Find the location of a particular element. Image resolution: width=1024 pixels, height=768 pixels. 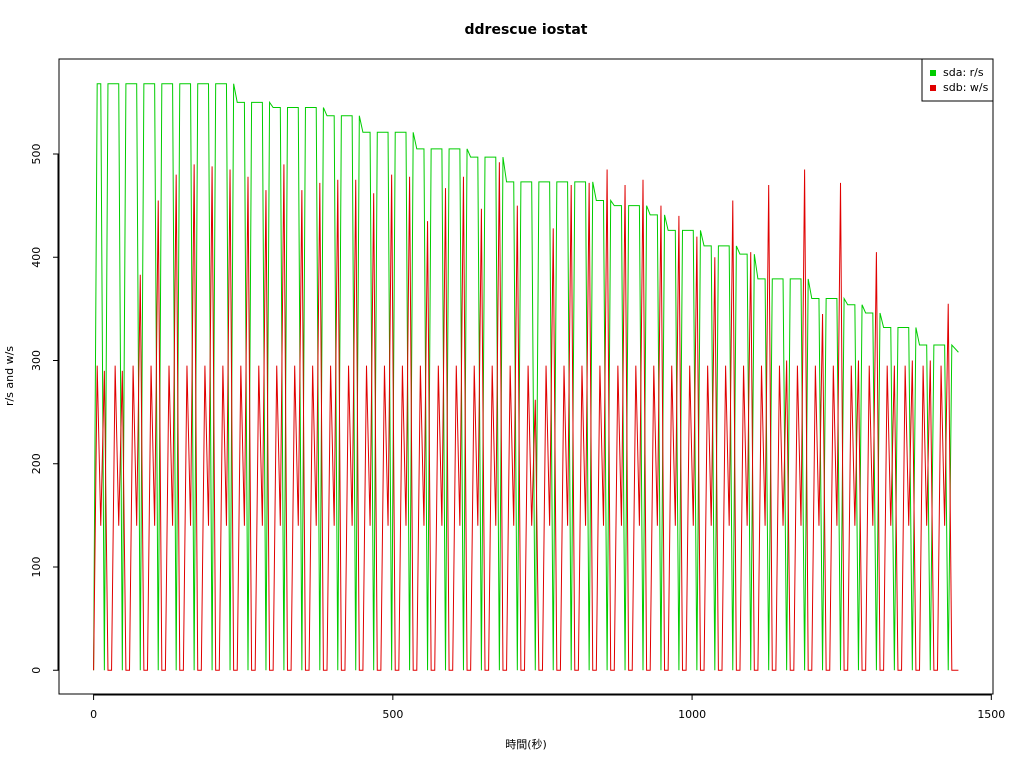

y-axis-label: r/s and w/s is located at coordinates (9, 376).